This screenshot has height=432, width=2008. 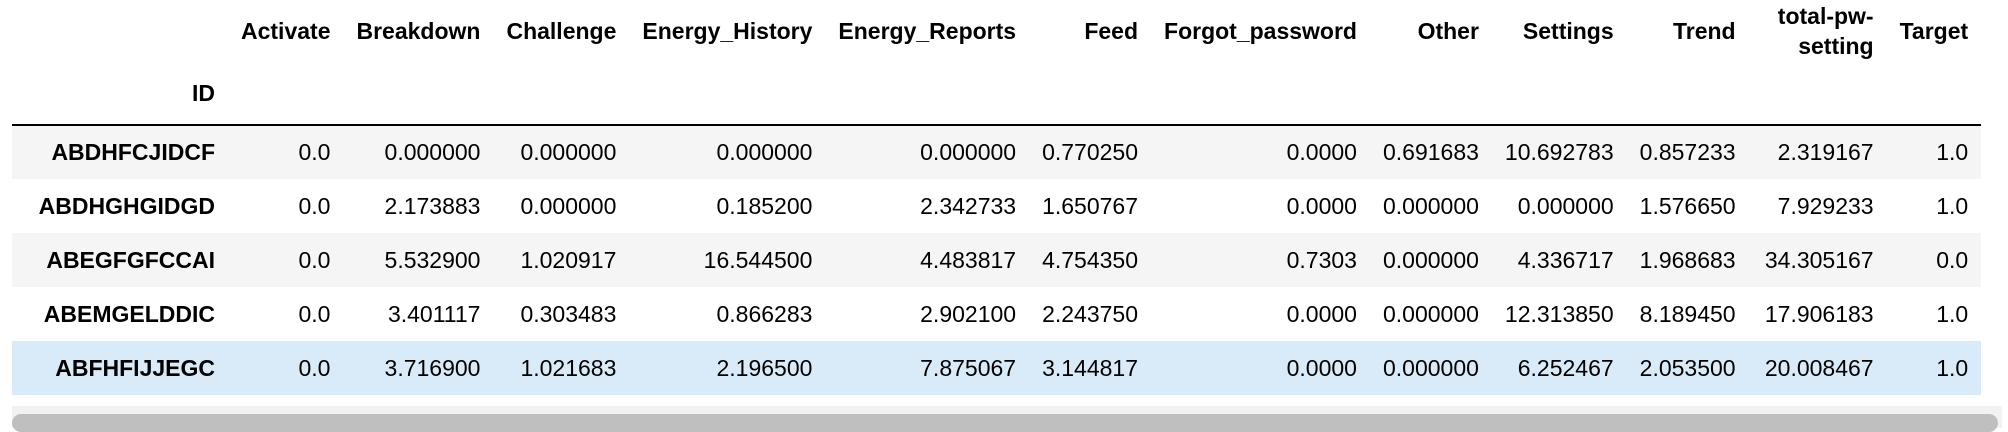 I want to click on column-header-forgot-password: Forgot_password, so click(x=1260, y=31).